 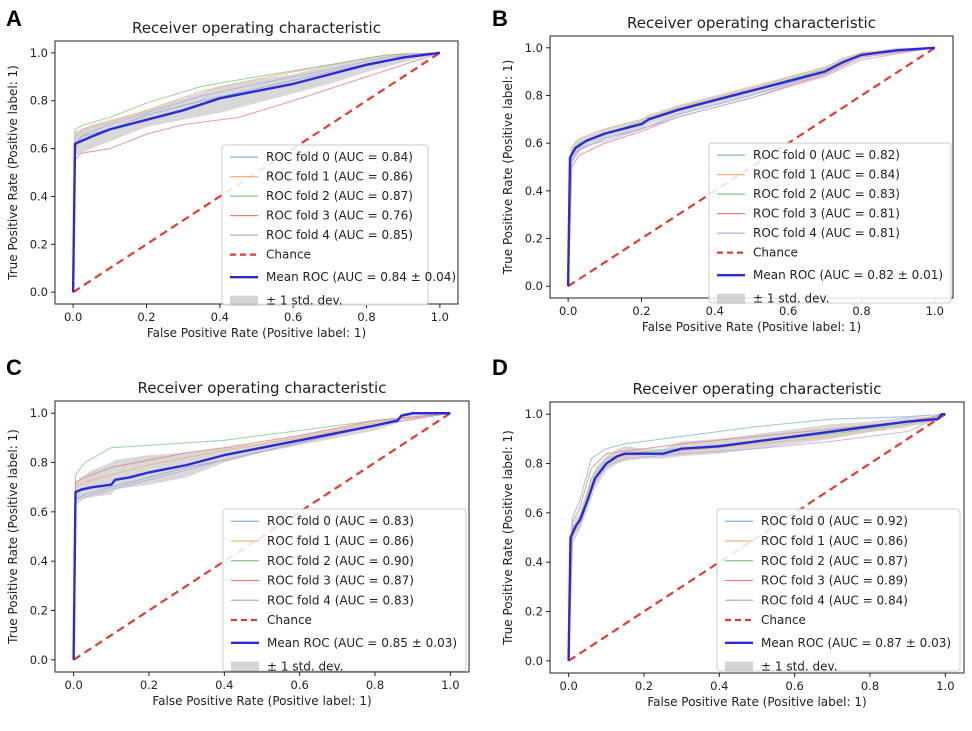 What do you see at coordinates (361, 277) in the screenshot?
I see `legend-label: Mean ROC (AUC = 0.84 ± 0.04)` at bounding box center [361, 277].